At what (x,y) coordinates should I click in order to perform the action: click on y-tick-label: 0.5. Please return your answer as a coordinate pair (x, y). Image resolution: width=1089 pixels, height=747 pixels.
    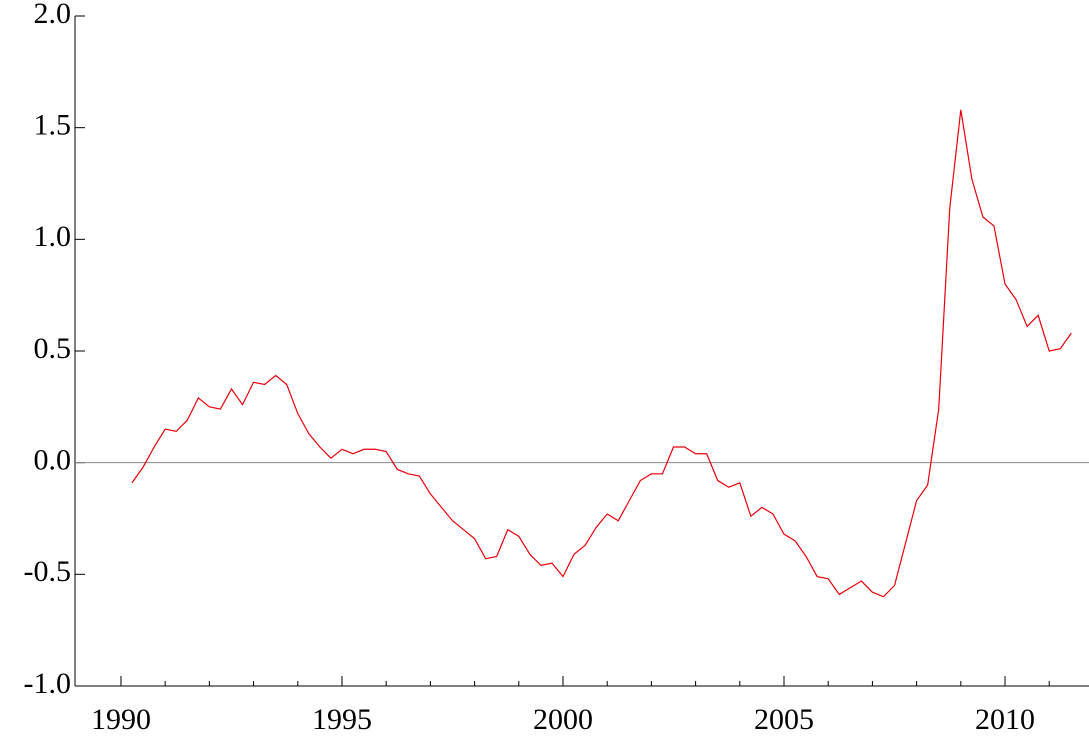
    Looking at the image, I should click on (53, 348).